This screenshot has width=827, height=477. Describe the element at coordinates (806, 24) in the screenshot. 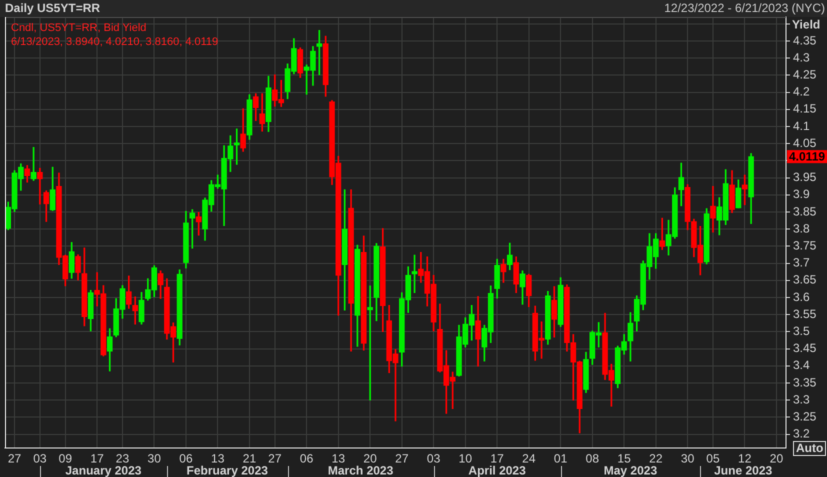

I see `y-axis-title: Yield` at that location.